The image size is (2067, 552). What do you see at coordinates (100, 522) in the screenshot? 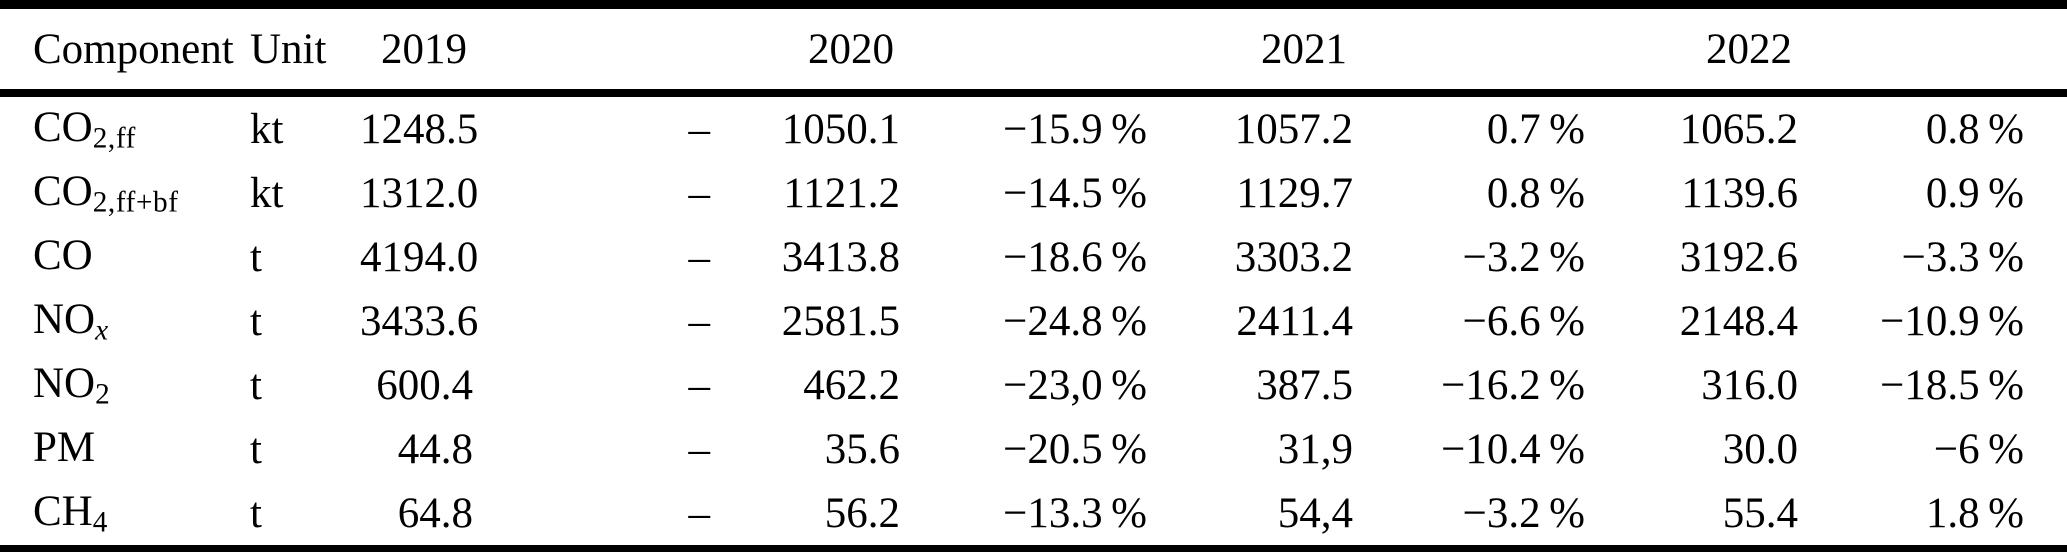
I see `component-subscript: 4` at bounding box center [100, 522].